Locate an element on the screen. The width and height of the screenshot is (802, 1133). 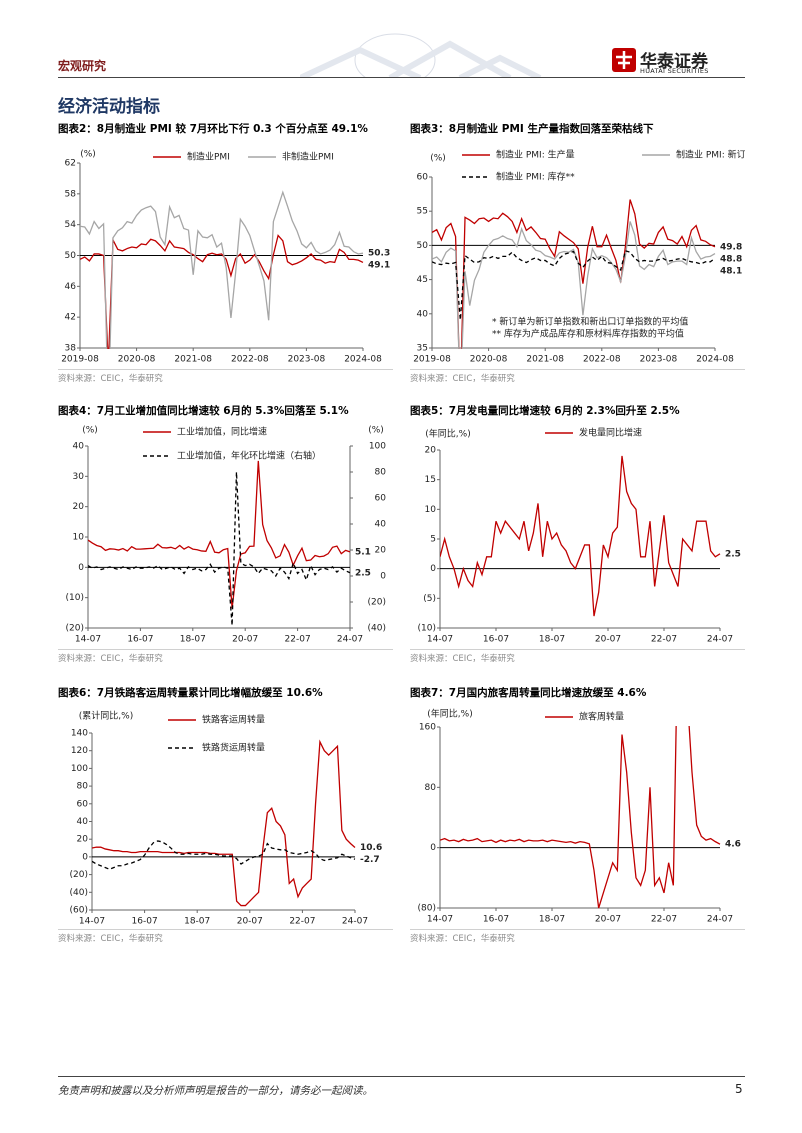
logo-text: 华泰证券 is located at coordinates (674, 62).